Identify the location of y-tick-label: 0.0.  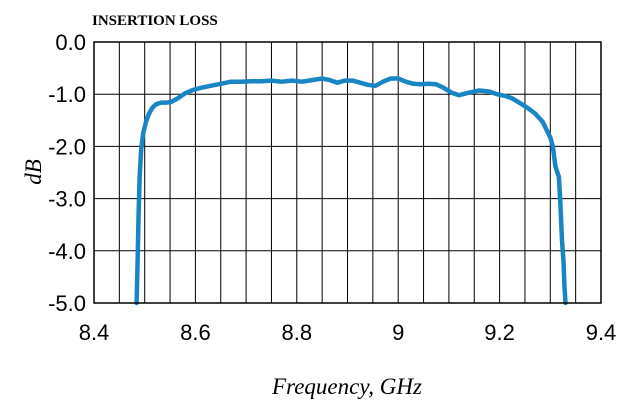
(70, 42).